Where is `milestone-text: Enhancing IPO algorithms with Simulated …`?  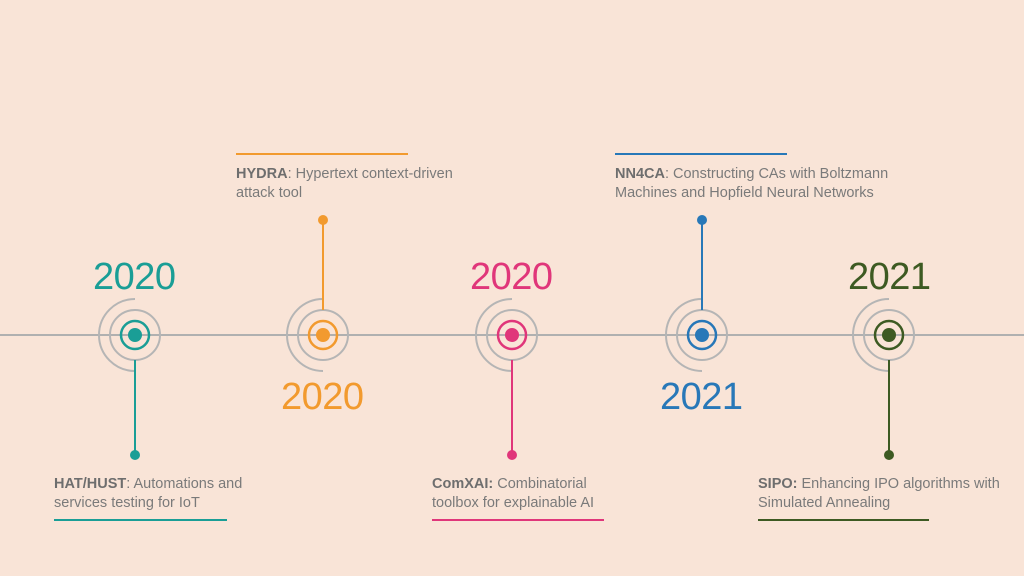 milestone-text: Enhancing IPO algorithms with Simulated … is located at coordinates (879, 493).